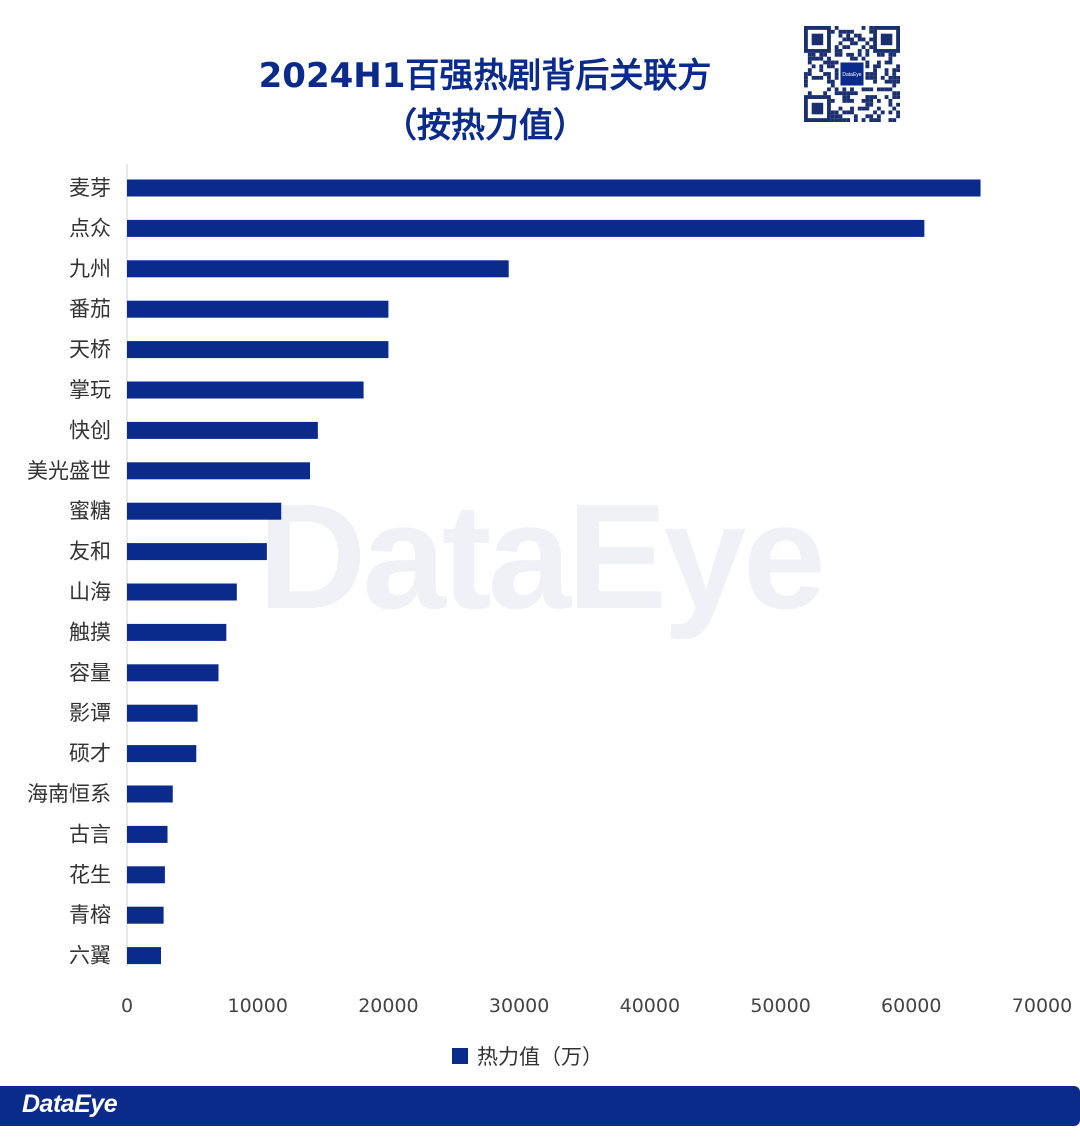  I want to click on watermark: DataEye, so click(542, 556).